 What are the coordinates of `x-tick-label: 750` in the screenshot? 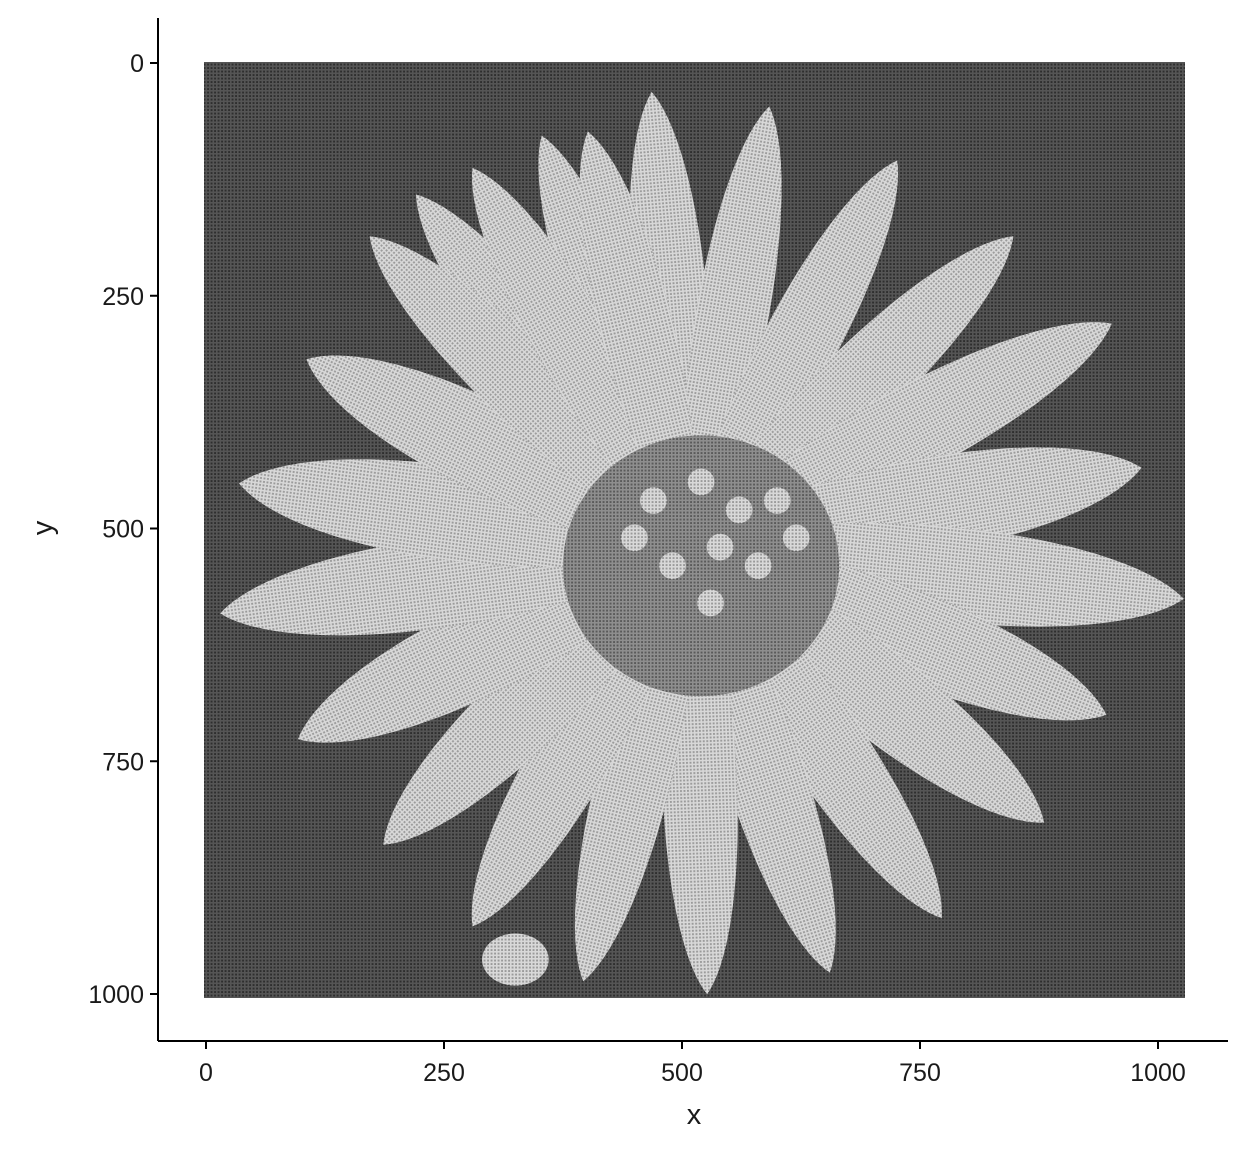 It's located at (920, 1073).